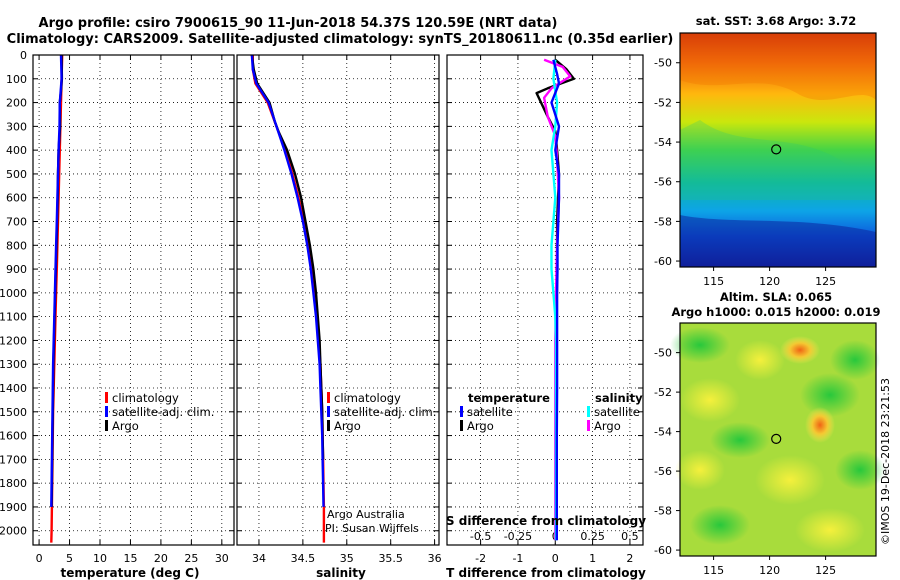  I want to click on depth-tick-label: 300, so click(16, 126).